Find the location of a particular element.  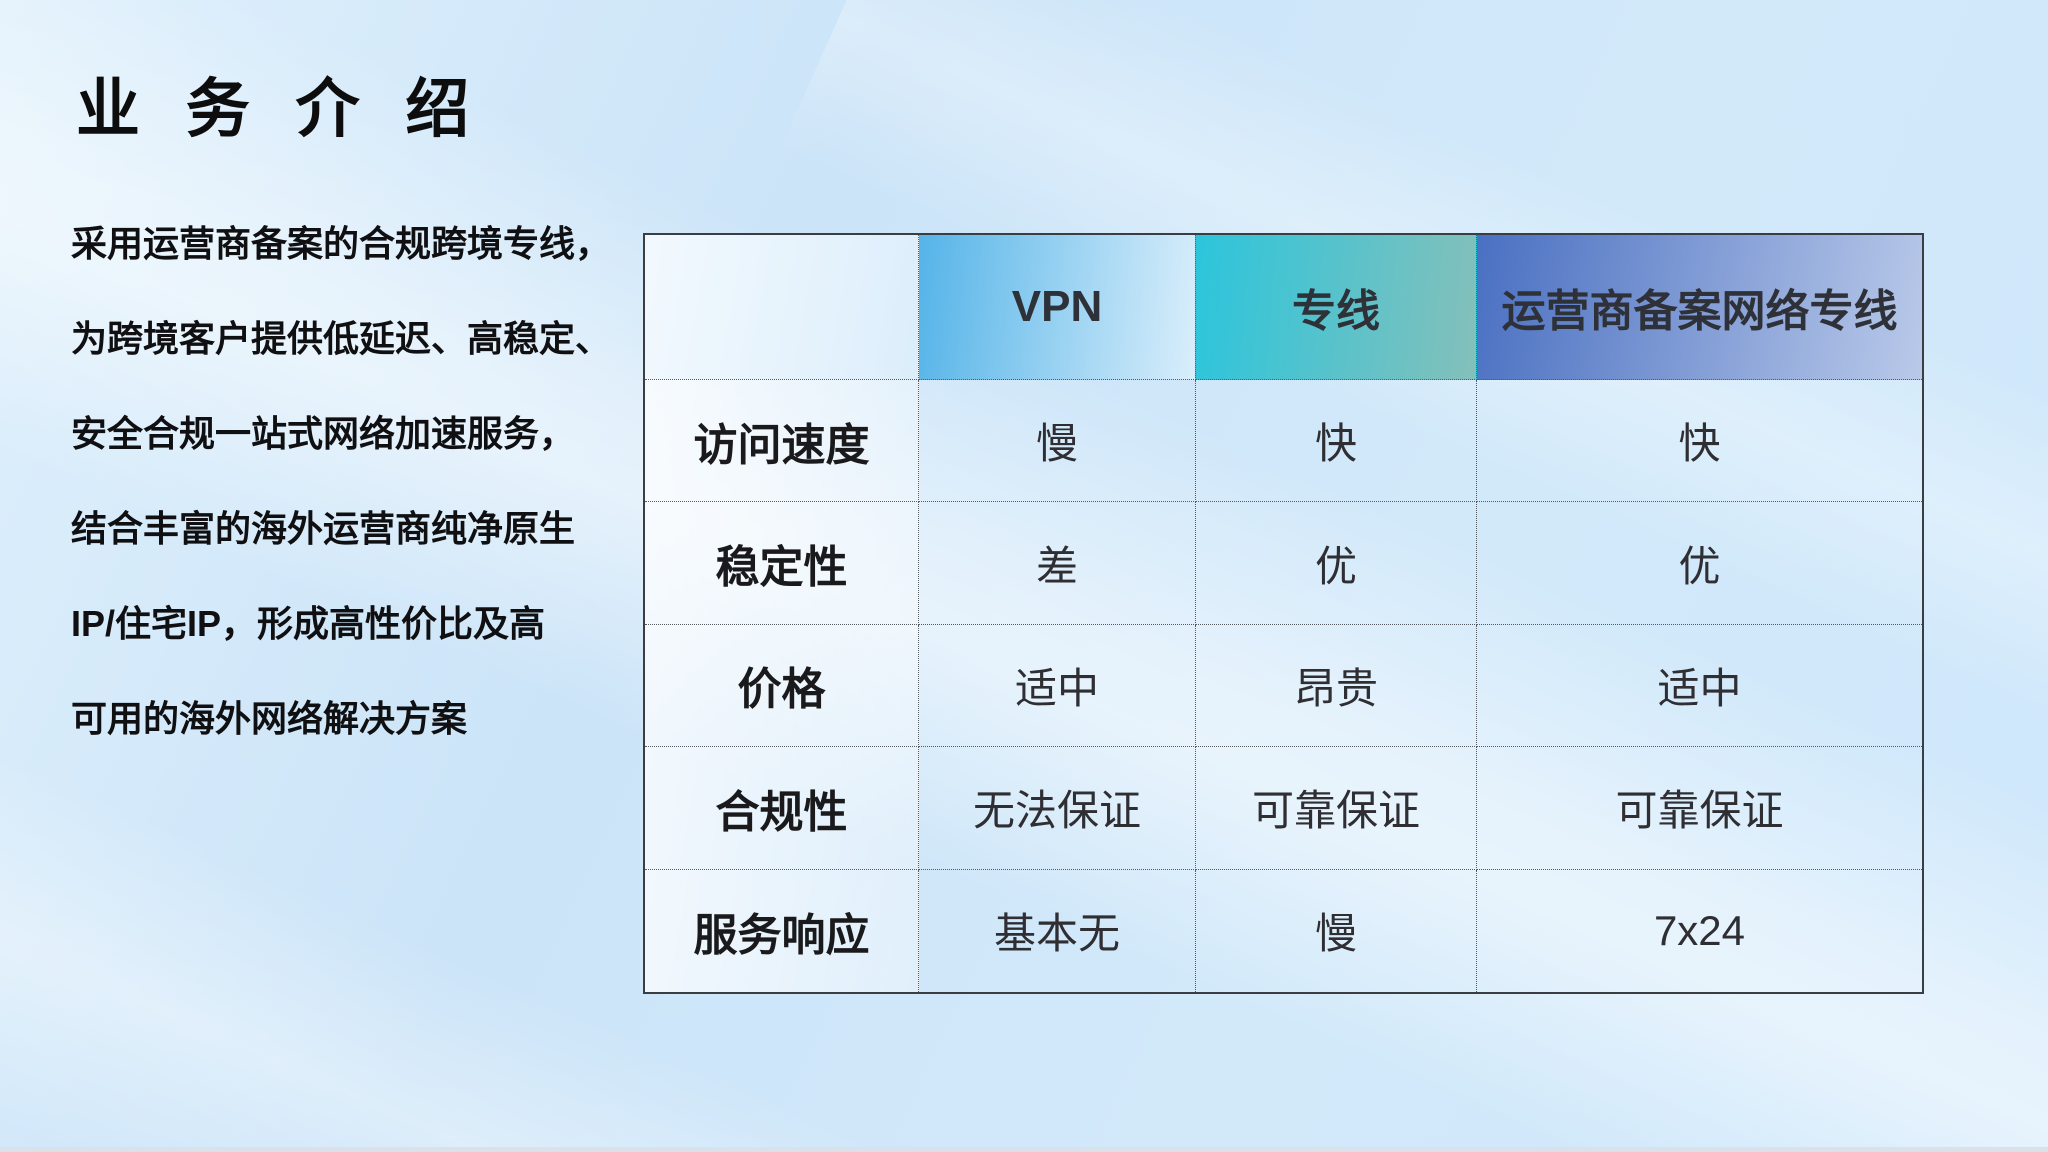

intro-line: 采用运营商备案的合规跨境专线， is located at coordinates (341, 243).